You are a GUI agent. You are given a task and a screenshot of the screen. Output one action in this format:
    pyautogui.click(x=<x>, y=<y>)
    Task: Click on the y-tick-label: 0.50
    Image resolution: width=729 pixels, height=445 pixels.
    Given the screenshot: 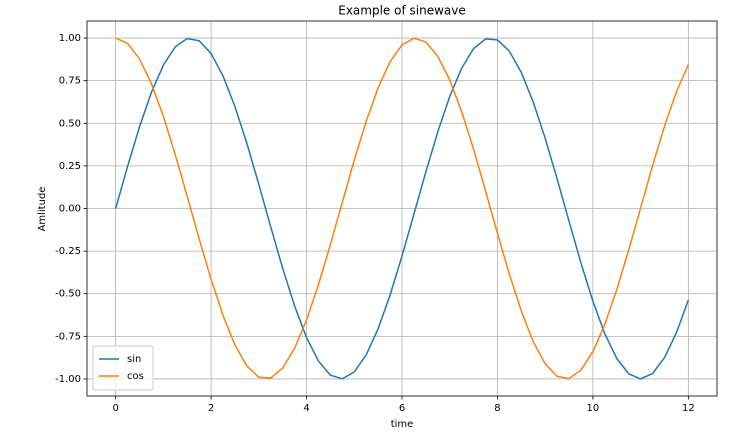 What is the action you would take?
    pyautogui.click(x=70, y=123)
    